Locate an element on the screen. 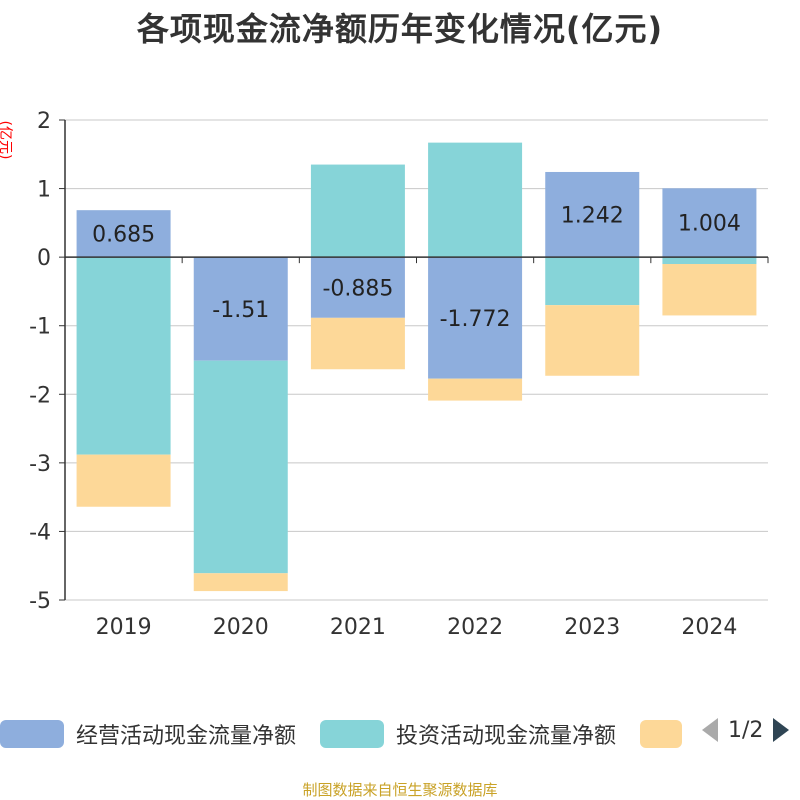  legend-pager: 1/2 is located at coordinates (745, 730).